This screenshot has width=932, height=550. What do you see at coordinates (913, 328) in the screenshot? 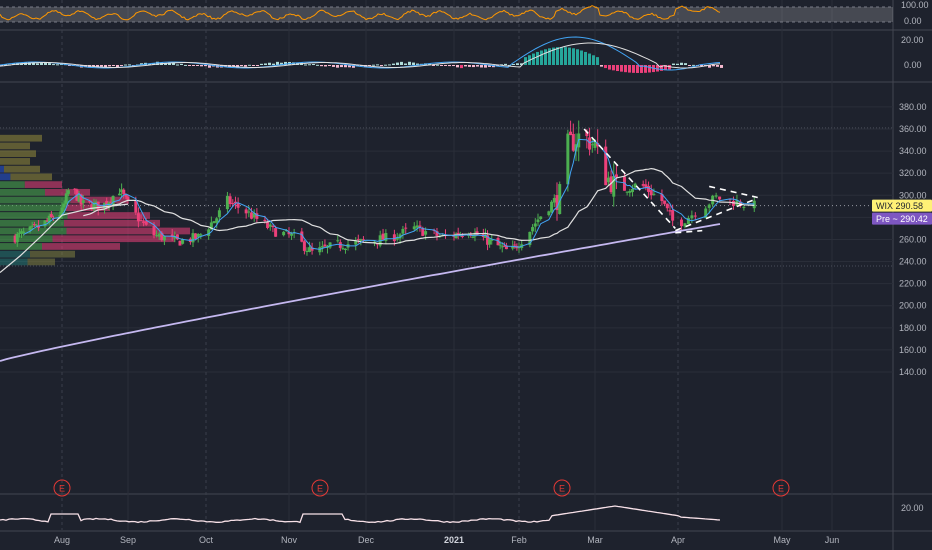
I see `price-tick: 180.00` at bounding box center [913, 328].